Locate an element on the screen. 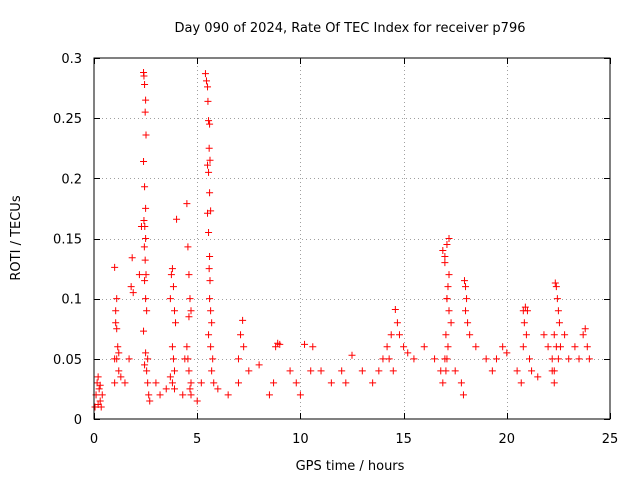 The image size is (640, 480). y-tick-label: 0 is located at coordinates (78, 420).